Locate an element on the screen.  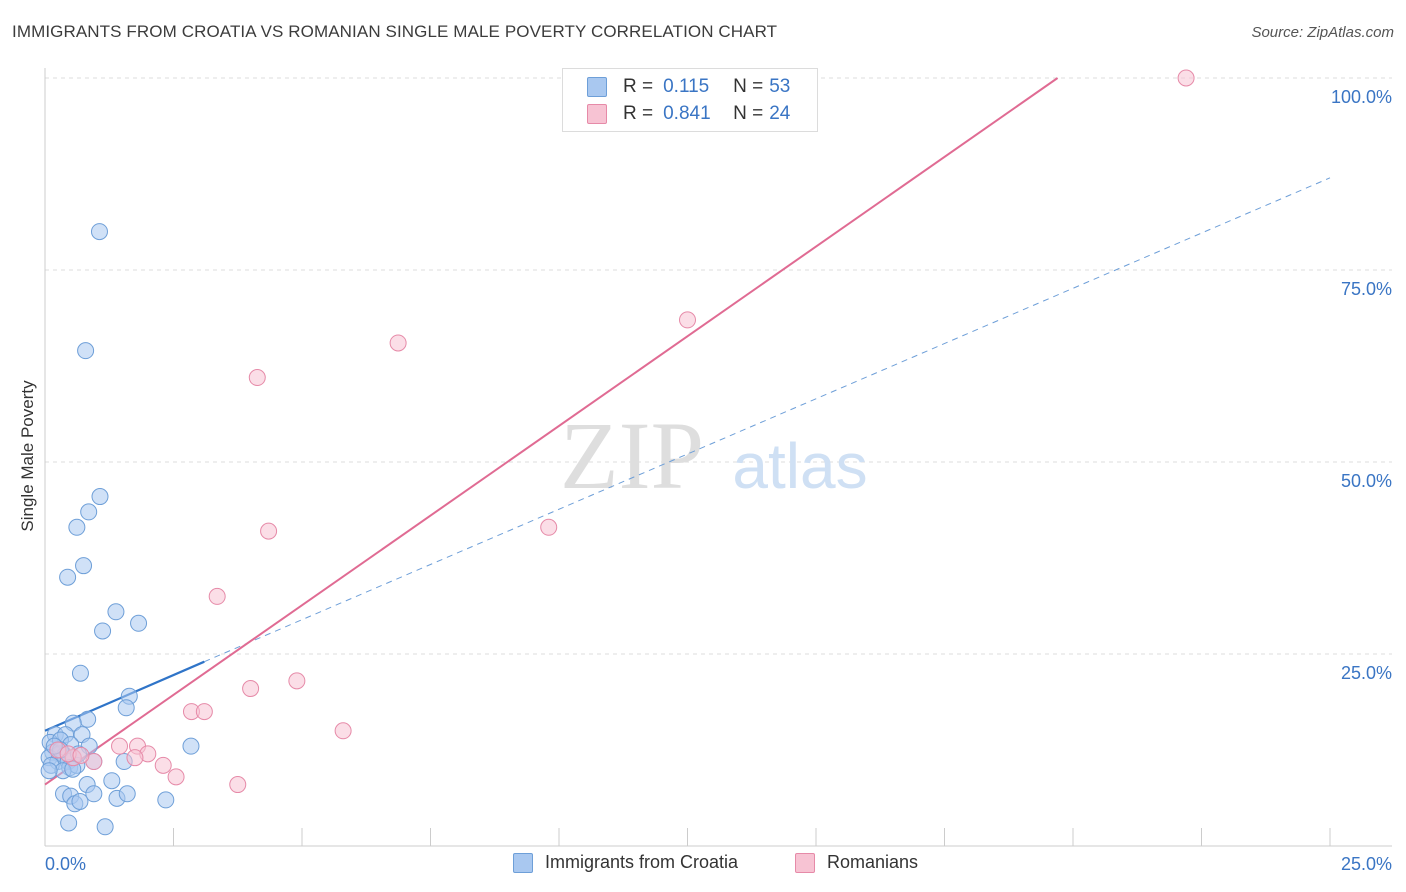
watermark-atlas: atlas is located at coordinates (799, 466).